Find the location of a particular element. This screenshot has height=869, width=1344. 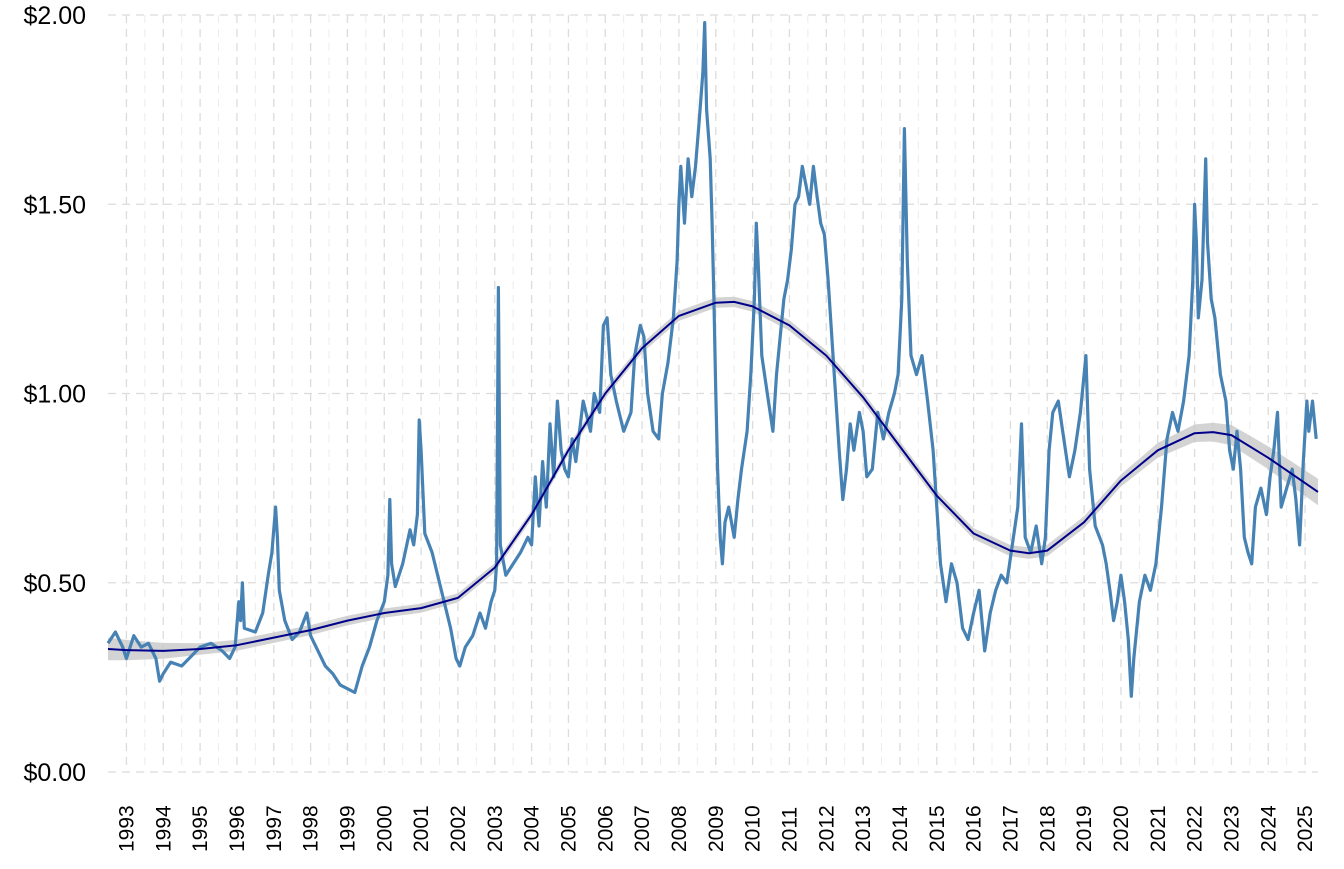

x-tick-label: 2012 is located at coordinates (826, 828).